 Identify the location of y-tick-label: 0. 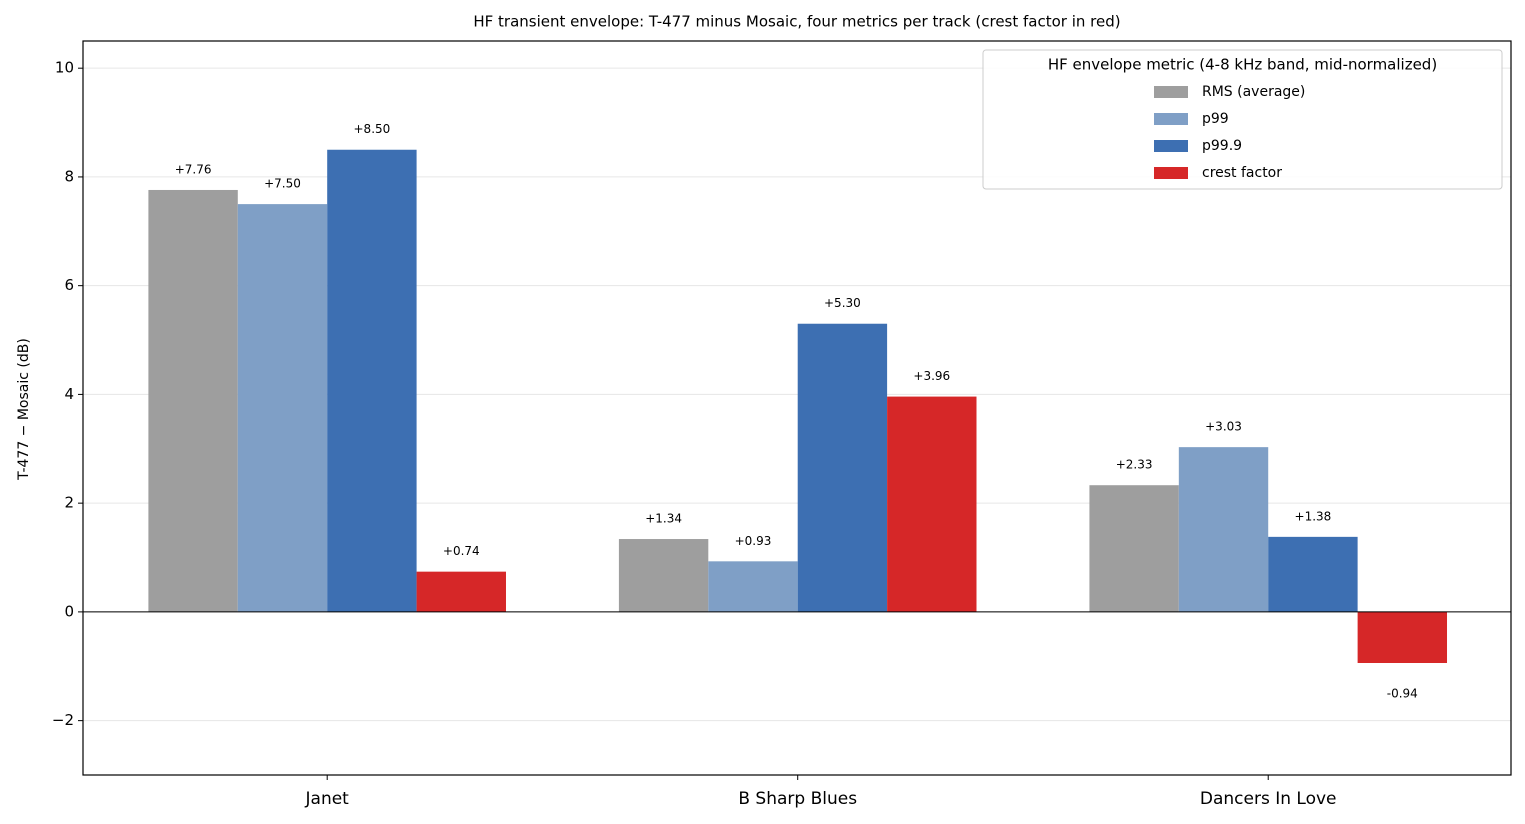
(69, 611).